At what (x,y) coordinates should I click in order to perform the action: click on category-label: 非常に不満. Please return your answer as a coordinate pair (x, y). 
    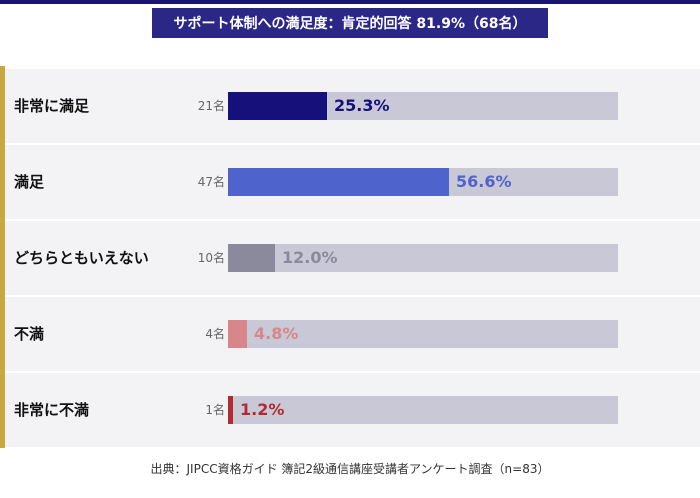
    Looking at the image, I should click on (52, 410).